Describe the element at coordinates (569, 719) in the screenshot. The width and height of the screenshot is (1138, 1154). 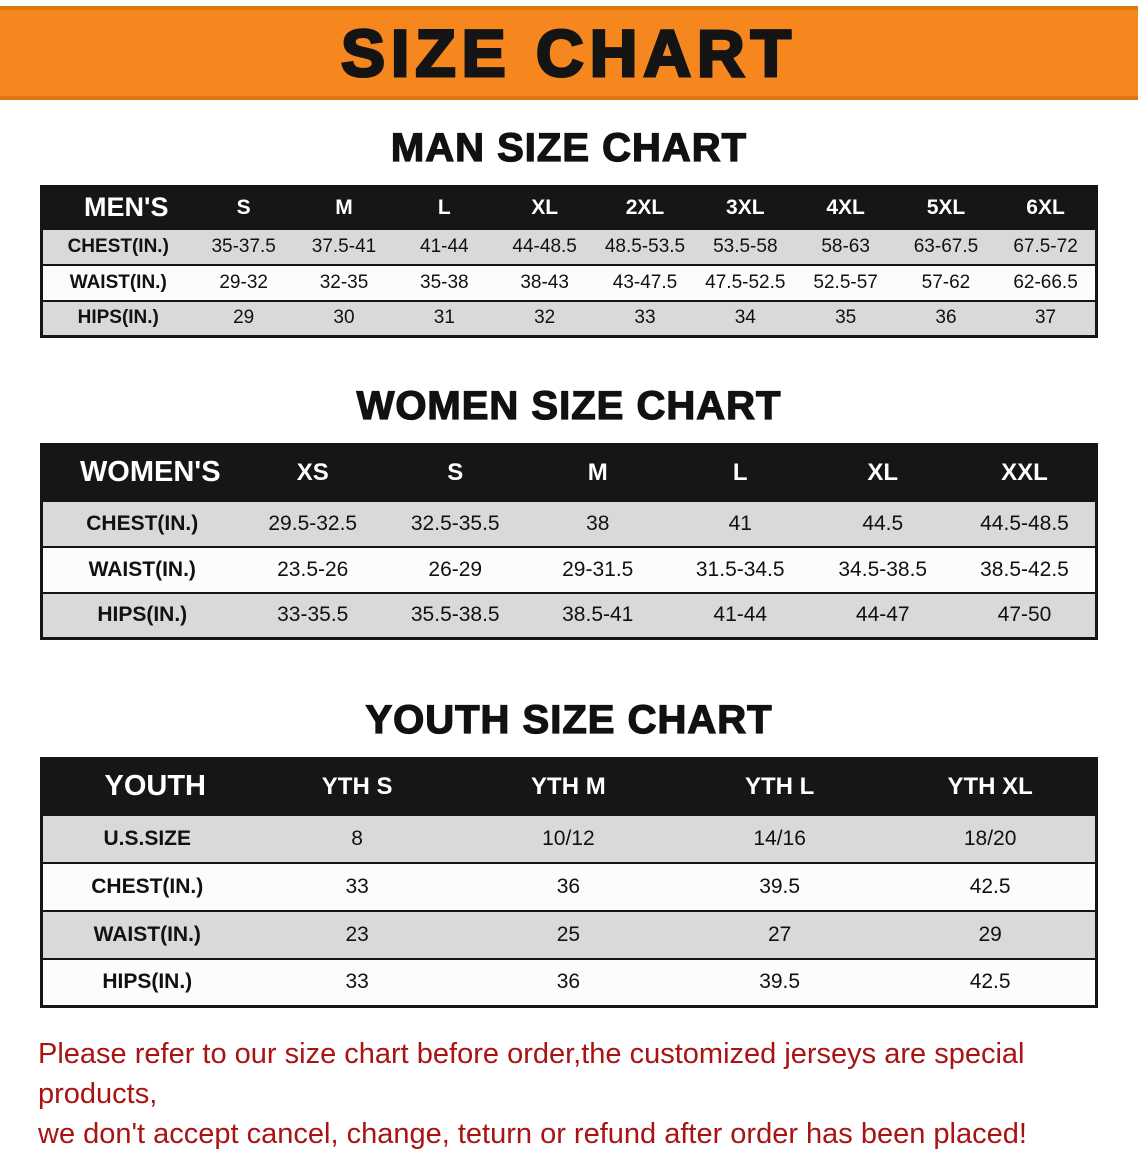
I see `youth-section-heading: YOUTH SIZE CHART` at that location.